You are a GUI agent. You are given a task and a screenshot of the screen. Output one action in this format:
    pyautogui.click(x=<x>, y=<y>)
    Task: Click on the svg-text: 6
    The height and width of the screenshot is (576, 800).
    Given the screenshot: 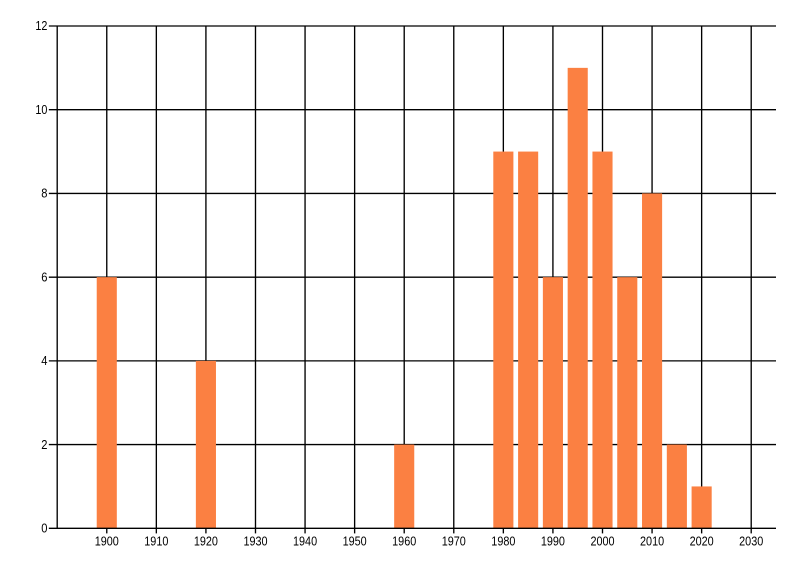 What is the action you would take?
    pyautogui.click(x=44, y=276)
    